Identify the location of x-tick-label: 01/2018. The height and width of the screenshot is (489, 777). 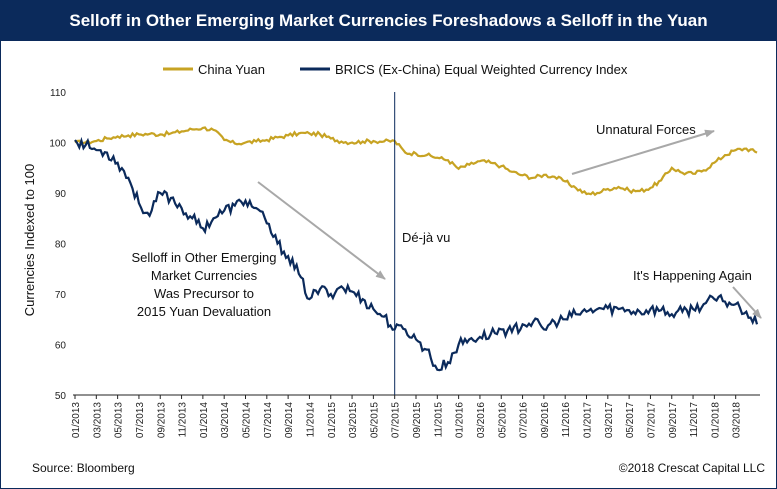
(715, 420).